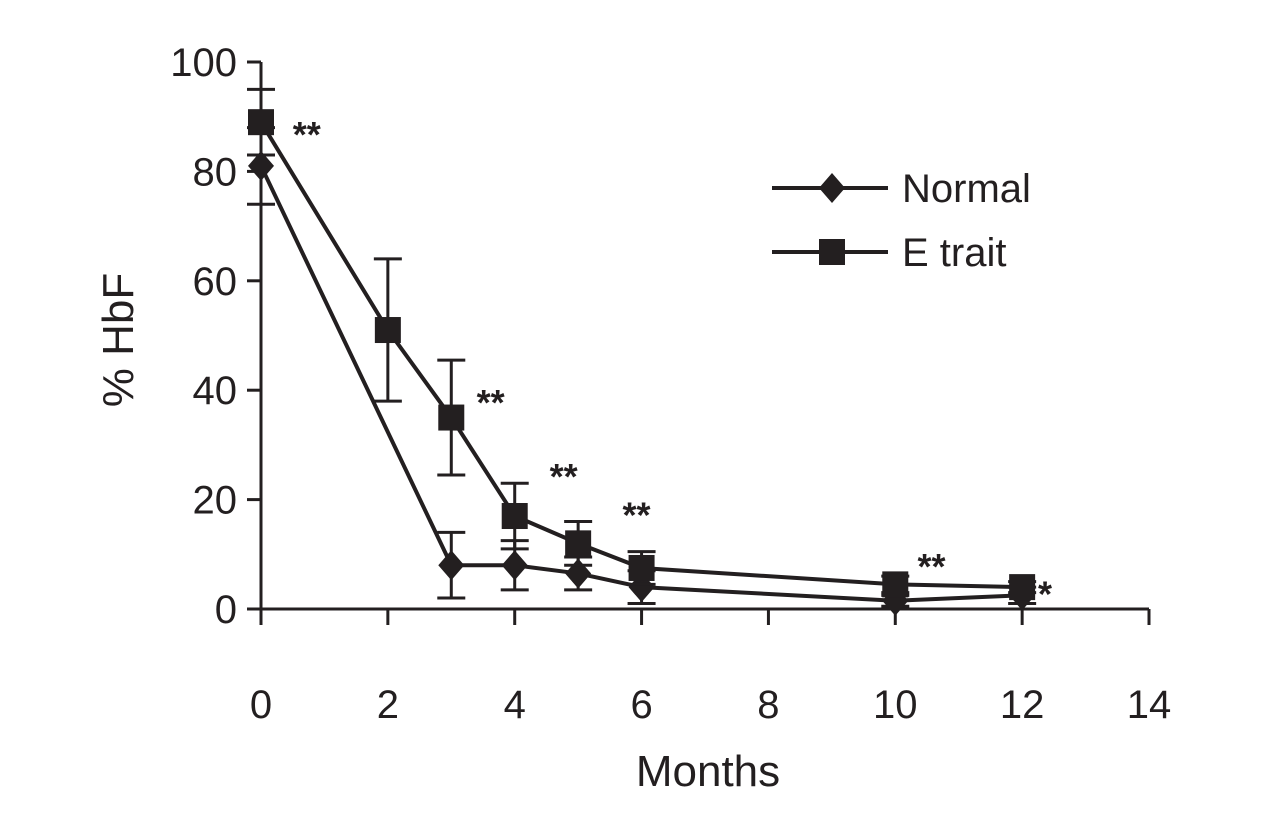 This screenshot has height=836, width=1280. Describe the element at coordinates (966, 189) in the screenshot. I see `legend-label-normal: Normal` at that location.